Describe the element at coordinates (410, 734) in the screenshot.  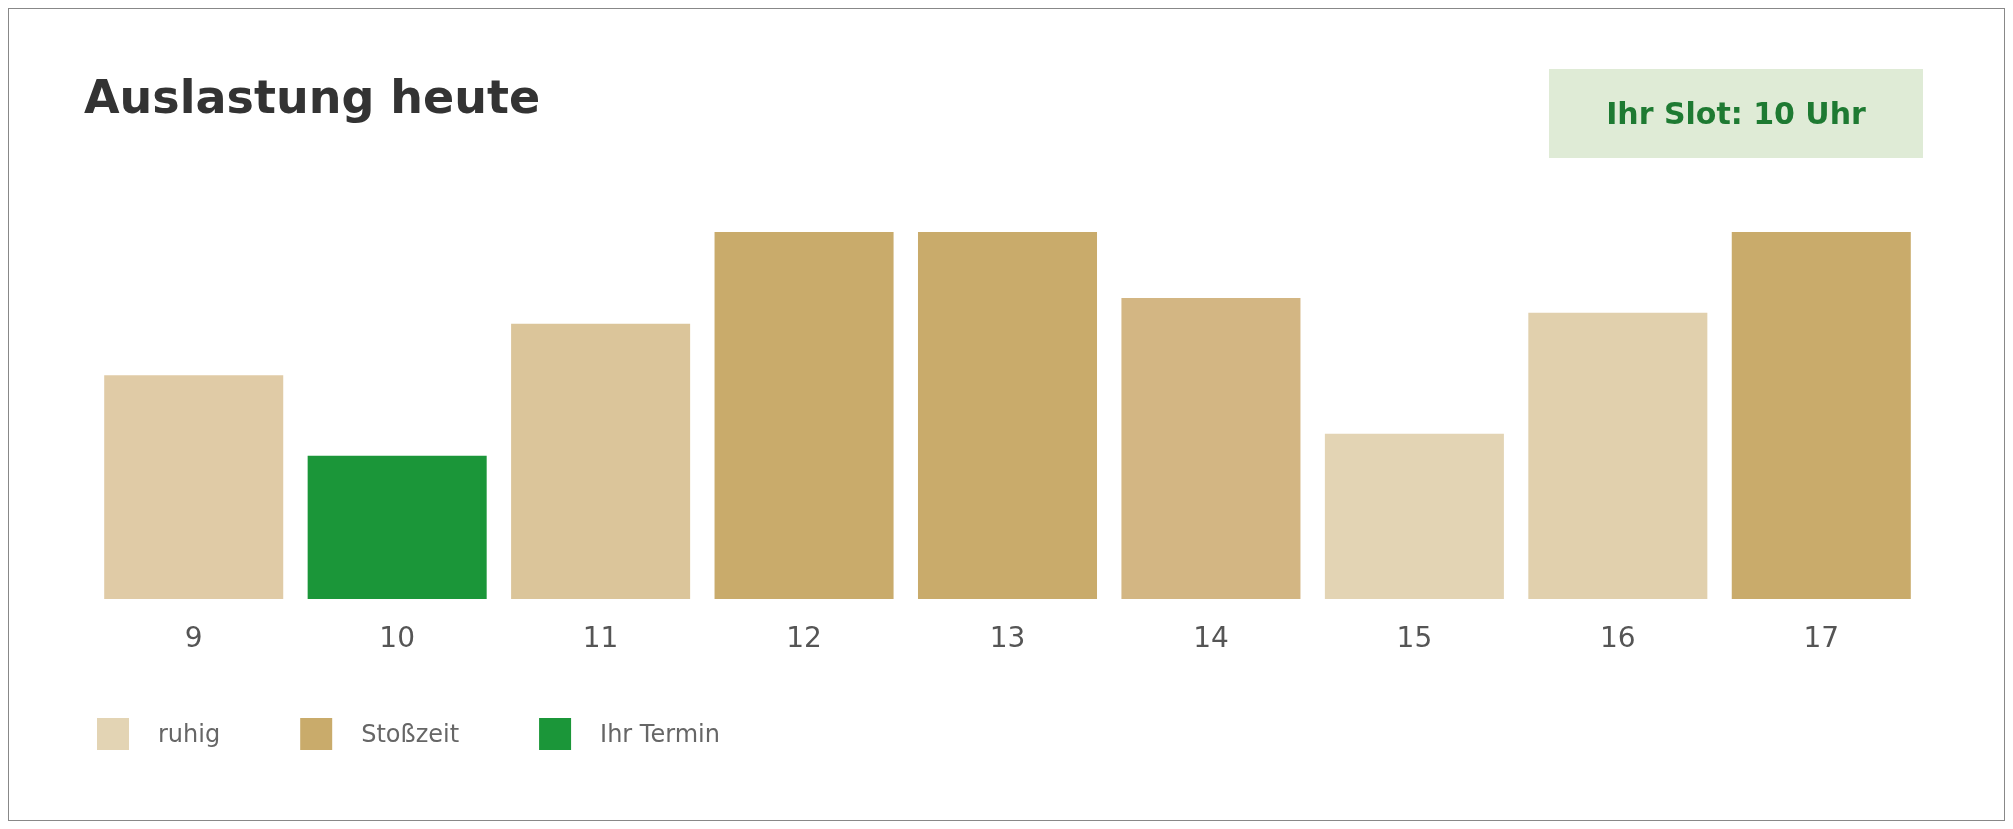
I see `legend-label: Stoßzeit` at that location.